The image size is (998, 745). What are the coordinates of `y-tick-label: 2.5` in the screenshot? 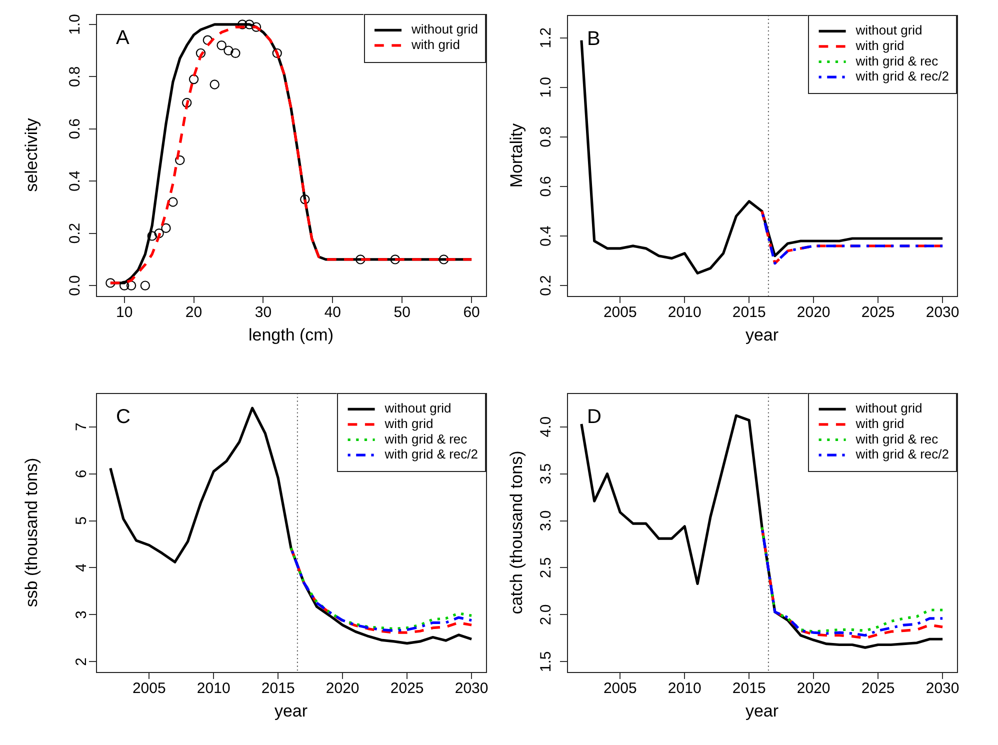 It's located at (546, 567).